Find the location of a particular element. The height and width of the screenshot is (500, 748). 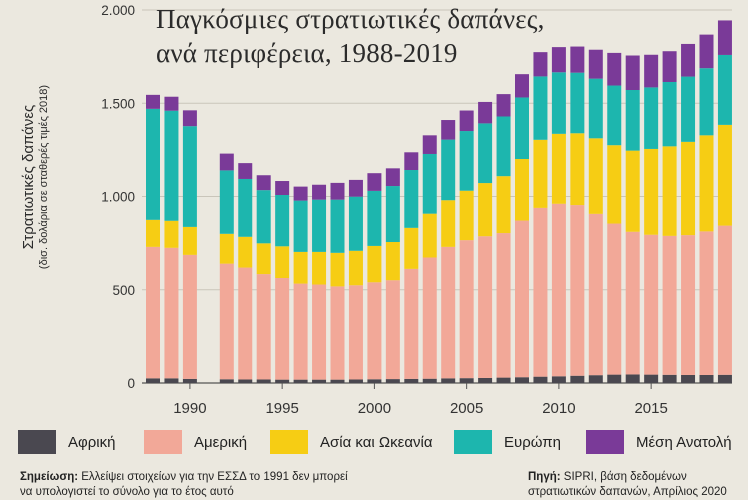

legend-item-middle-east: Μέση Ανατολή is located at coordinates (659, 442).